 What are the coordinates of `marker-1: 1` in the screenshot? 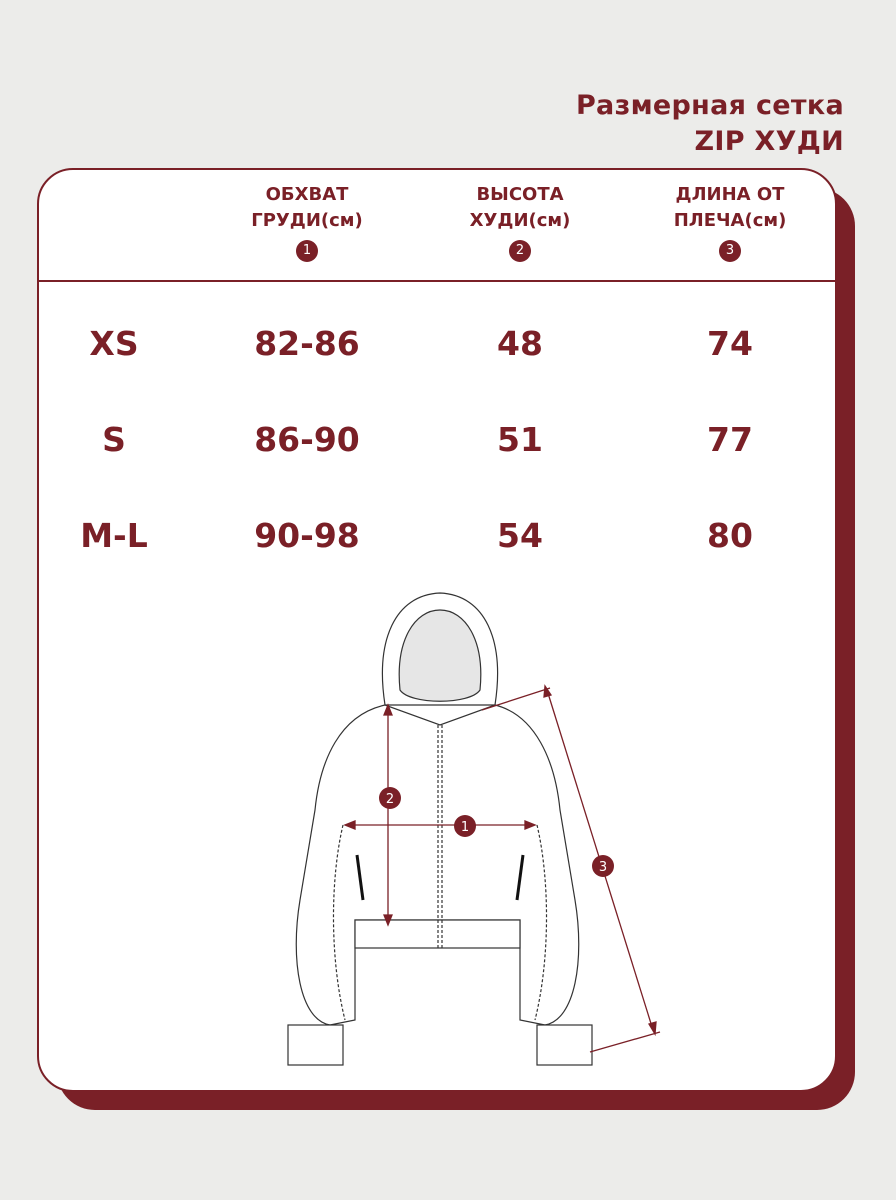 It's located at (465, 826).